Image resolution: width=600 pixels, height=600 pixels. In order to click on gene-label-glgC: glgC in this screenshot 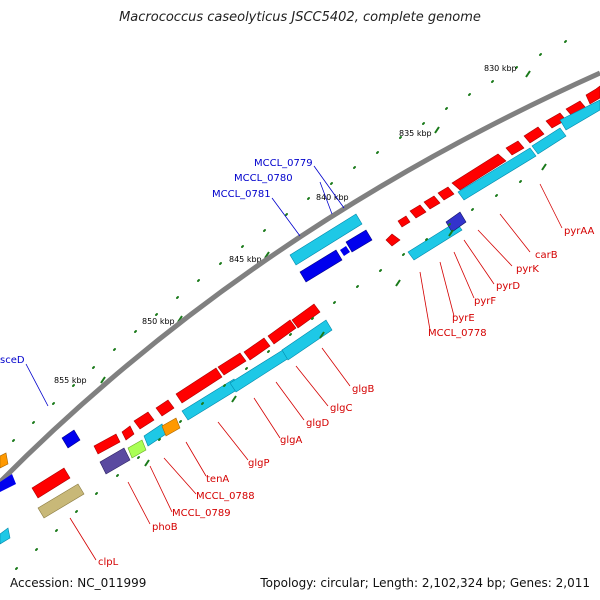, I will do `click(341, 408)`.